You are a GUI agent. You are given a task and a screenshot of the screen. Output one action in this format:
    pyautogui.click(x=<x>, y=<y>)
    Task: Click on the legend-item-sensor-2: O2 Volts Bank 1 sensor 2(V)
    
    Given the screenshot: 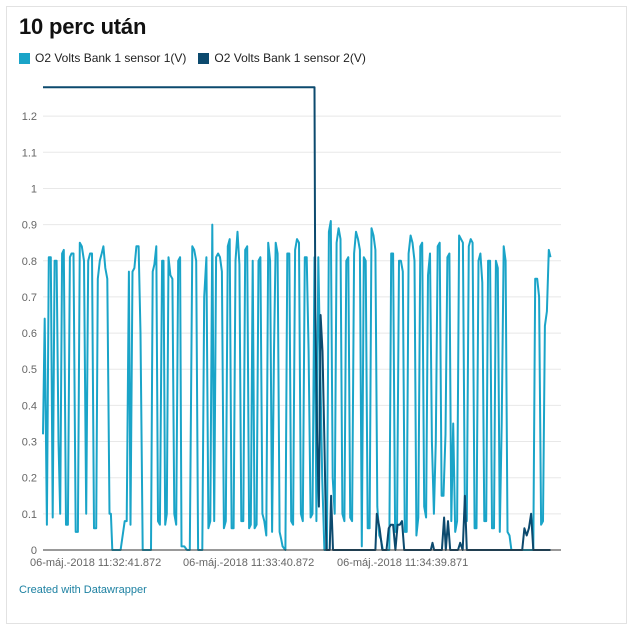 What is the action you would take?
    pyautogui.click(x=282, y=58)
    